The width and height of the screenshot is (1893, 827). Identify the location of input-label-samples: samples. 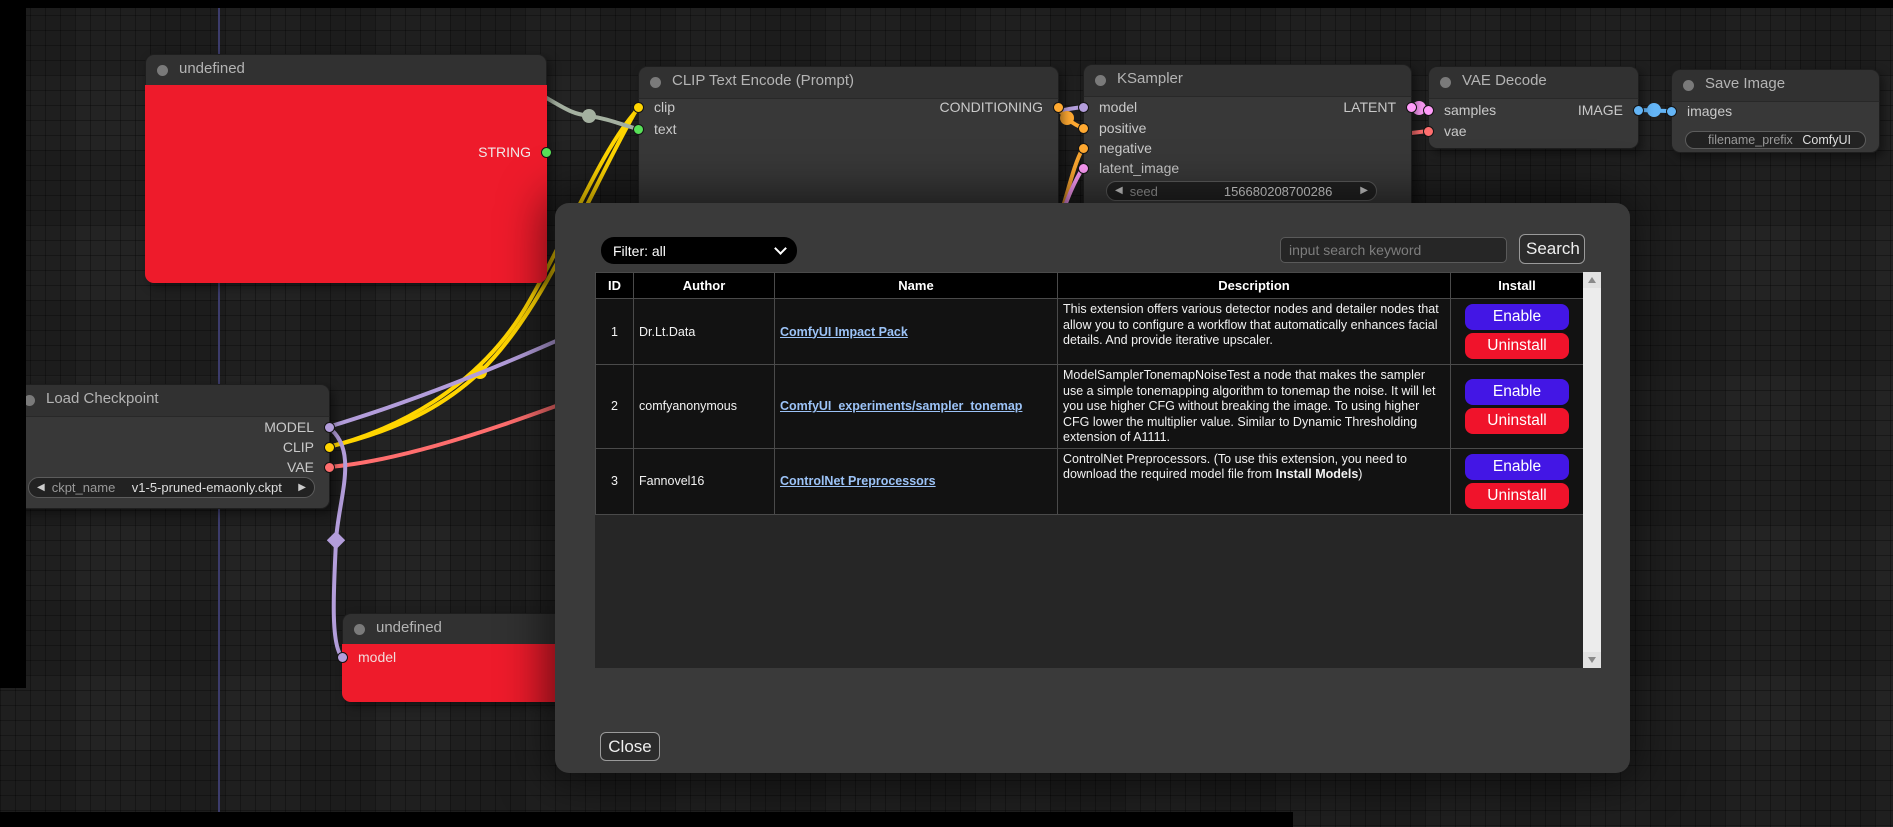
(1470, 110).